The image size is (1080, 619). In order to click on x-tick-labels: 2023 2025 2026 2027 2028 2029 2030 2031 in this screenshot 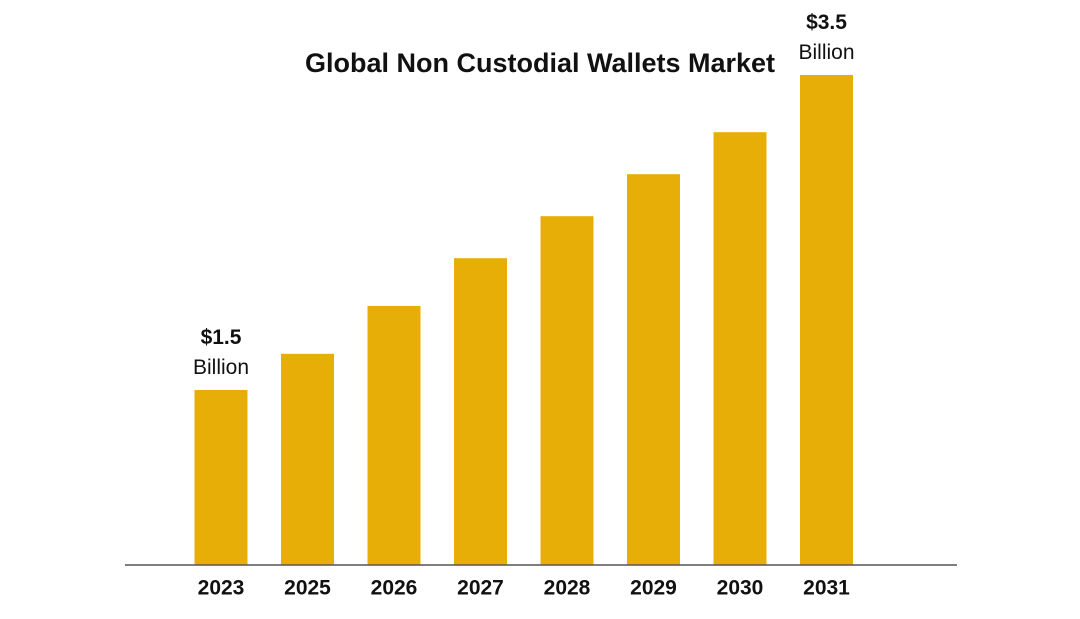, I will do `click(524, 588)`.